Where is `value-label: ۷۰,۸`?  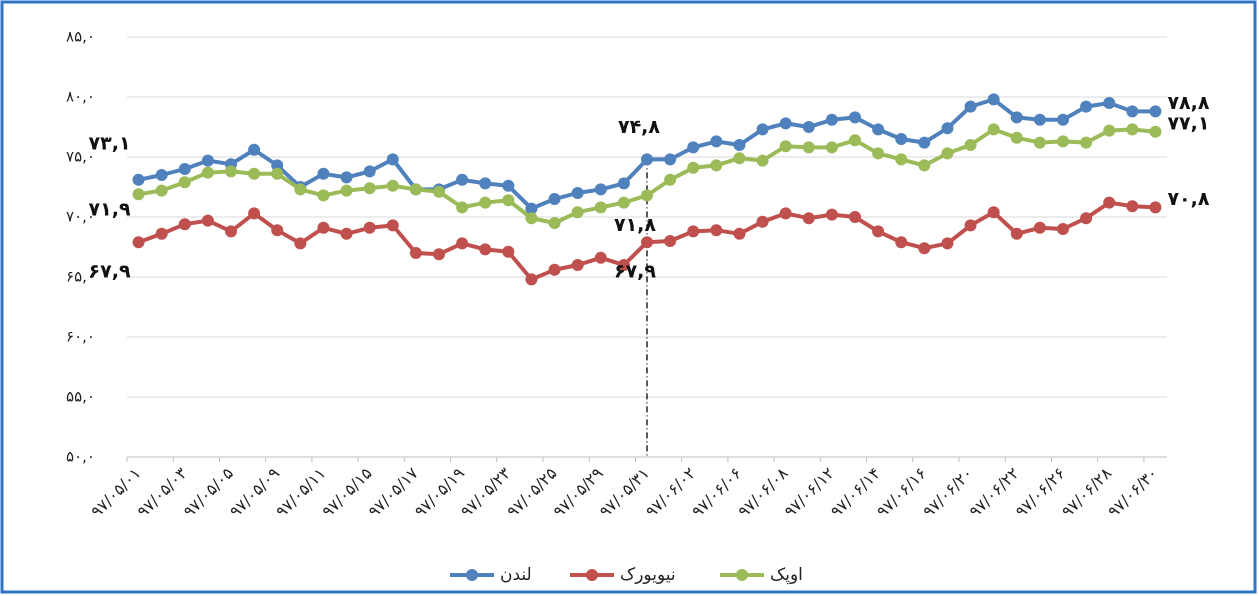
value-label: ۷۰,۸ is located at coordinates (1188, 199).